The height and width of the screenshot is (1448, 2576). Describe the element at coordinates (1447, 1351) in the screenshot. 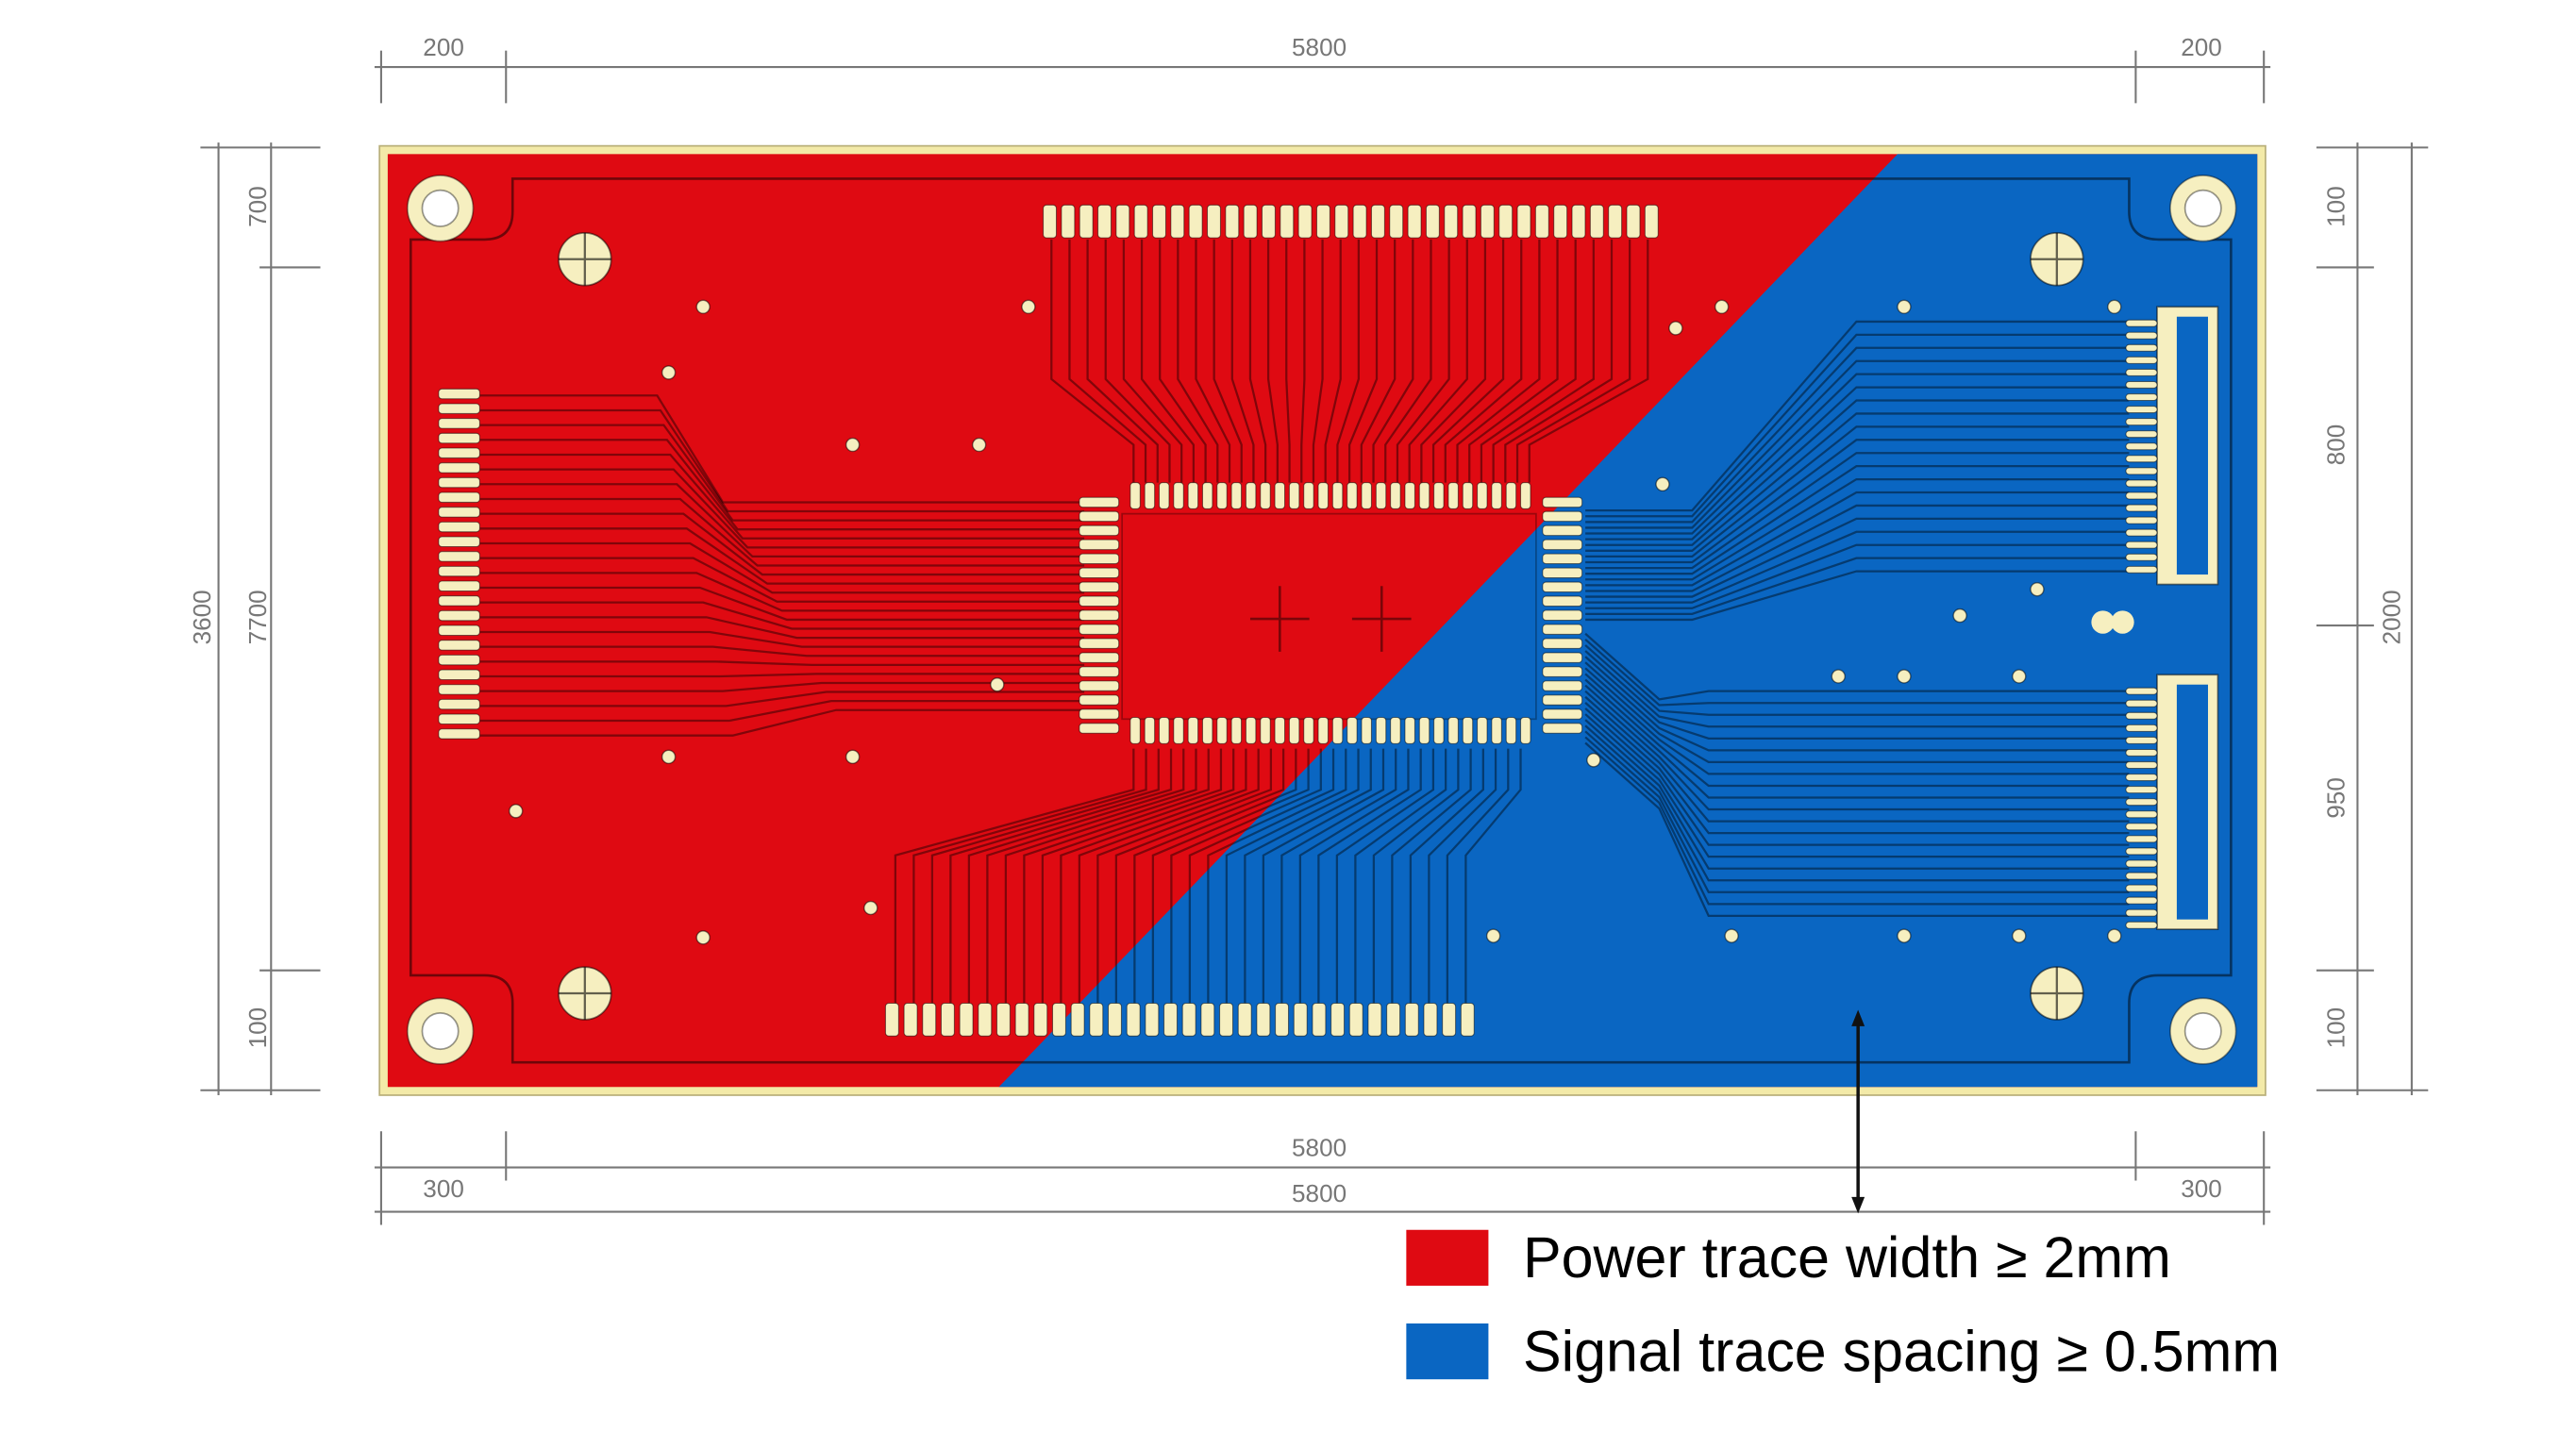

I see `legend-swatch-signal` at that location.